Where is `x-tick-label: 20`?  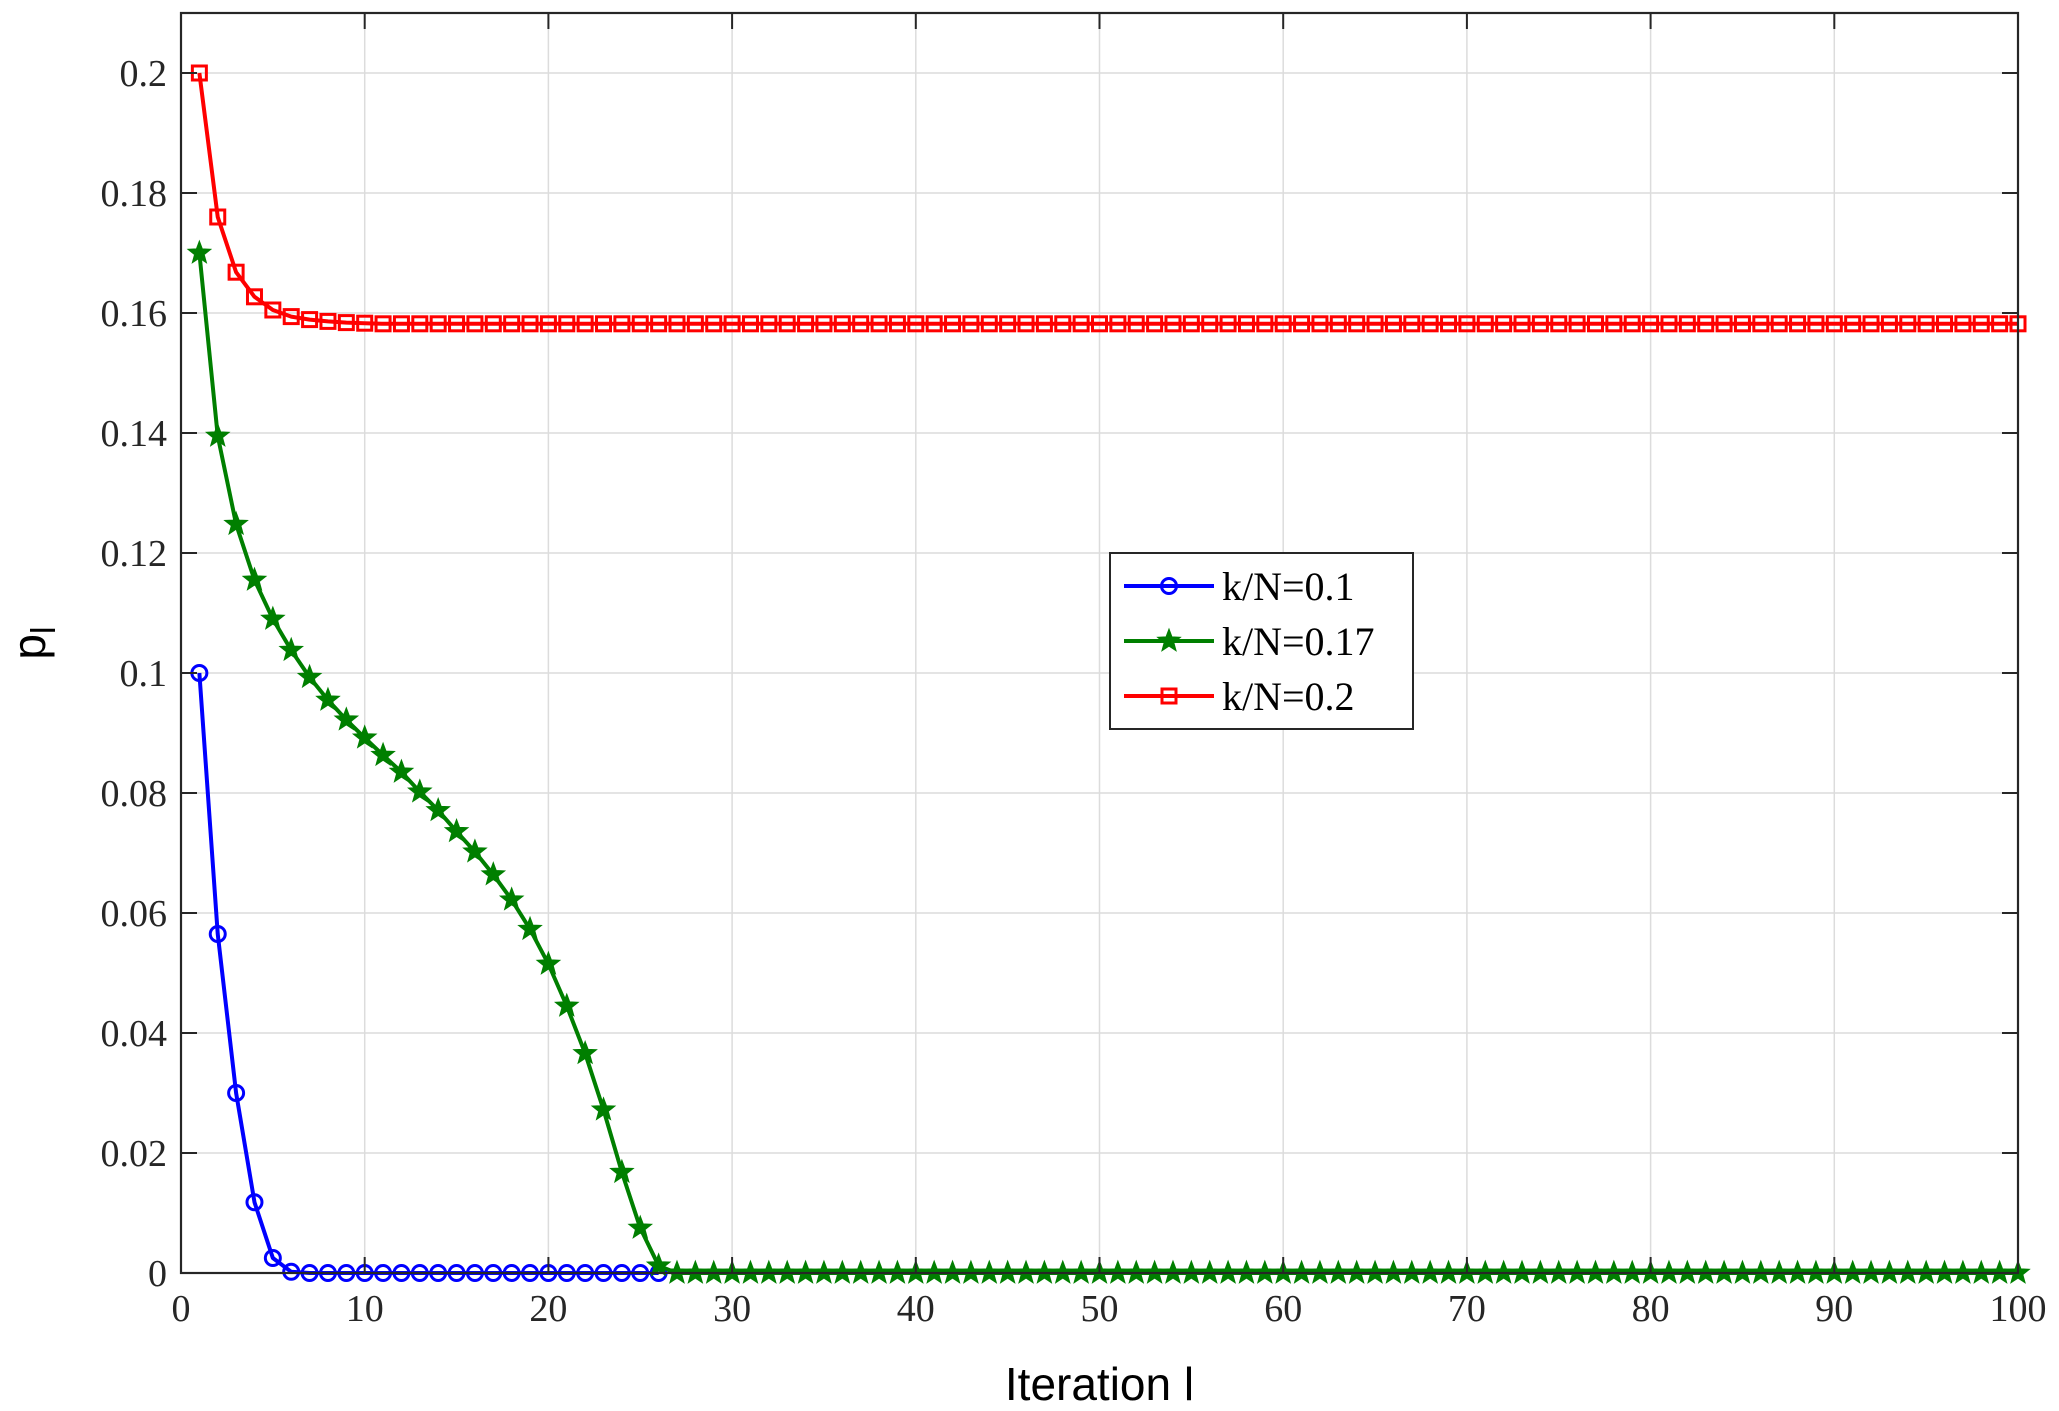
x-tick-label: 20 is located at coordinates (548, 1309).